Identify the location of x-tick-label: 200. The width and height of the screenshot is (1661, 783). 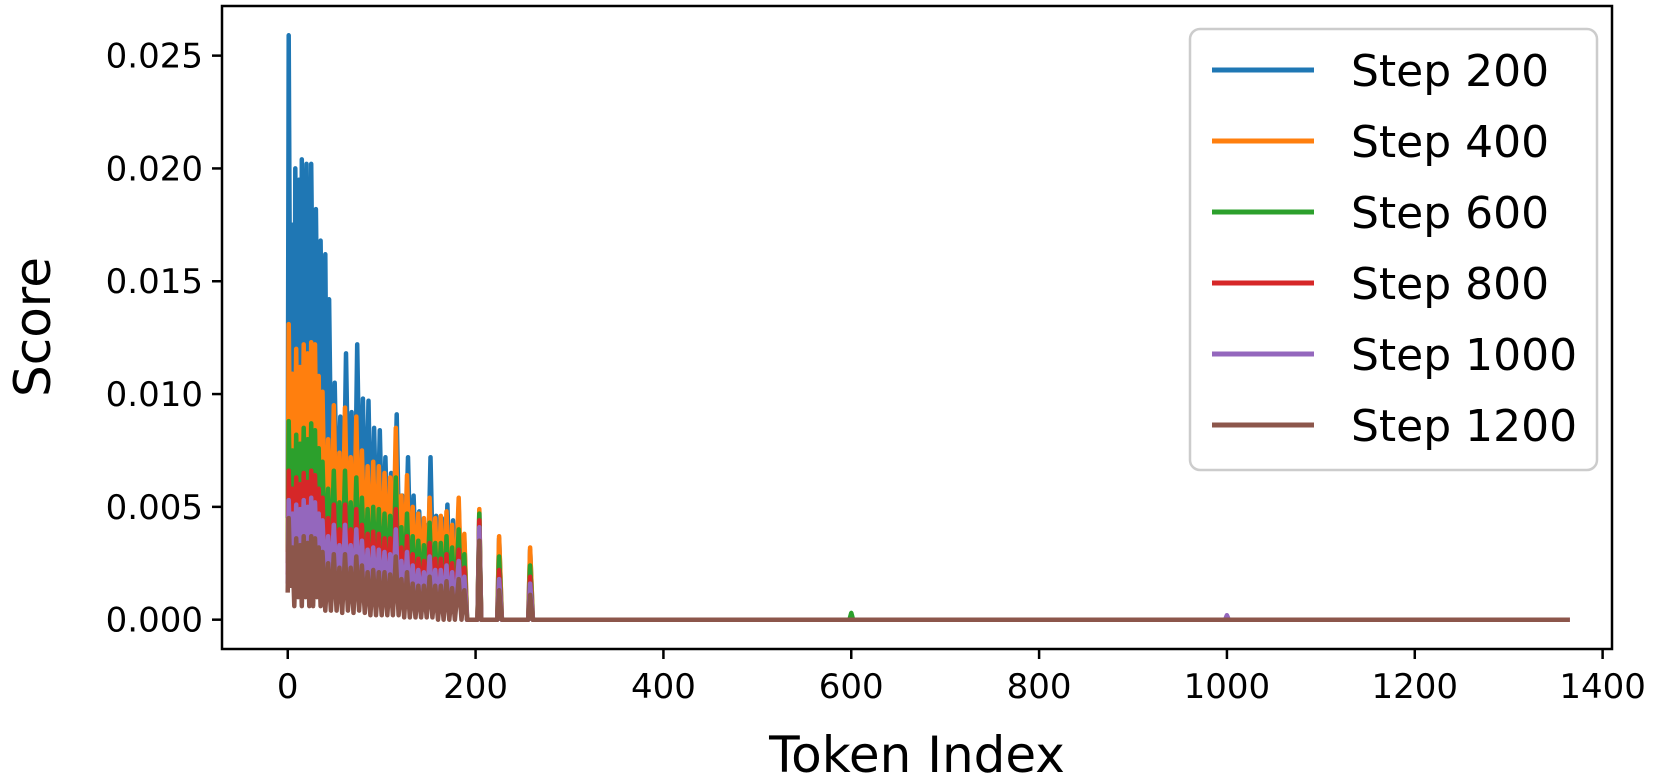
(475, 687).